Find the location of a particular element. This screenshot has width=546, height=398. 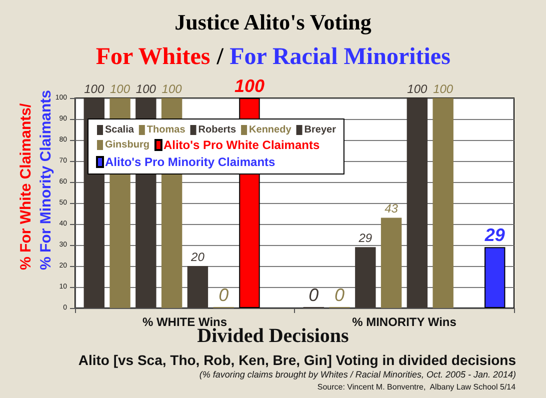

legend-label: Kennedy is located at coordinates (270, 130).